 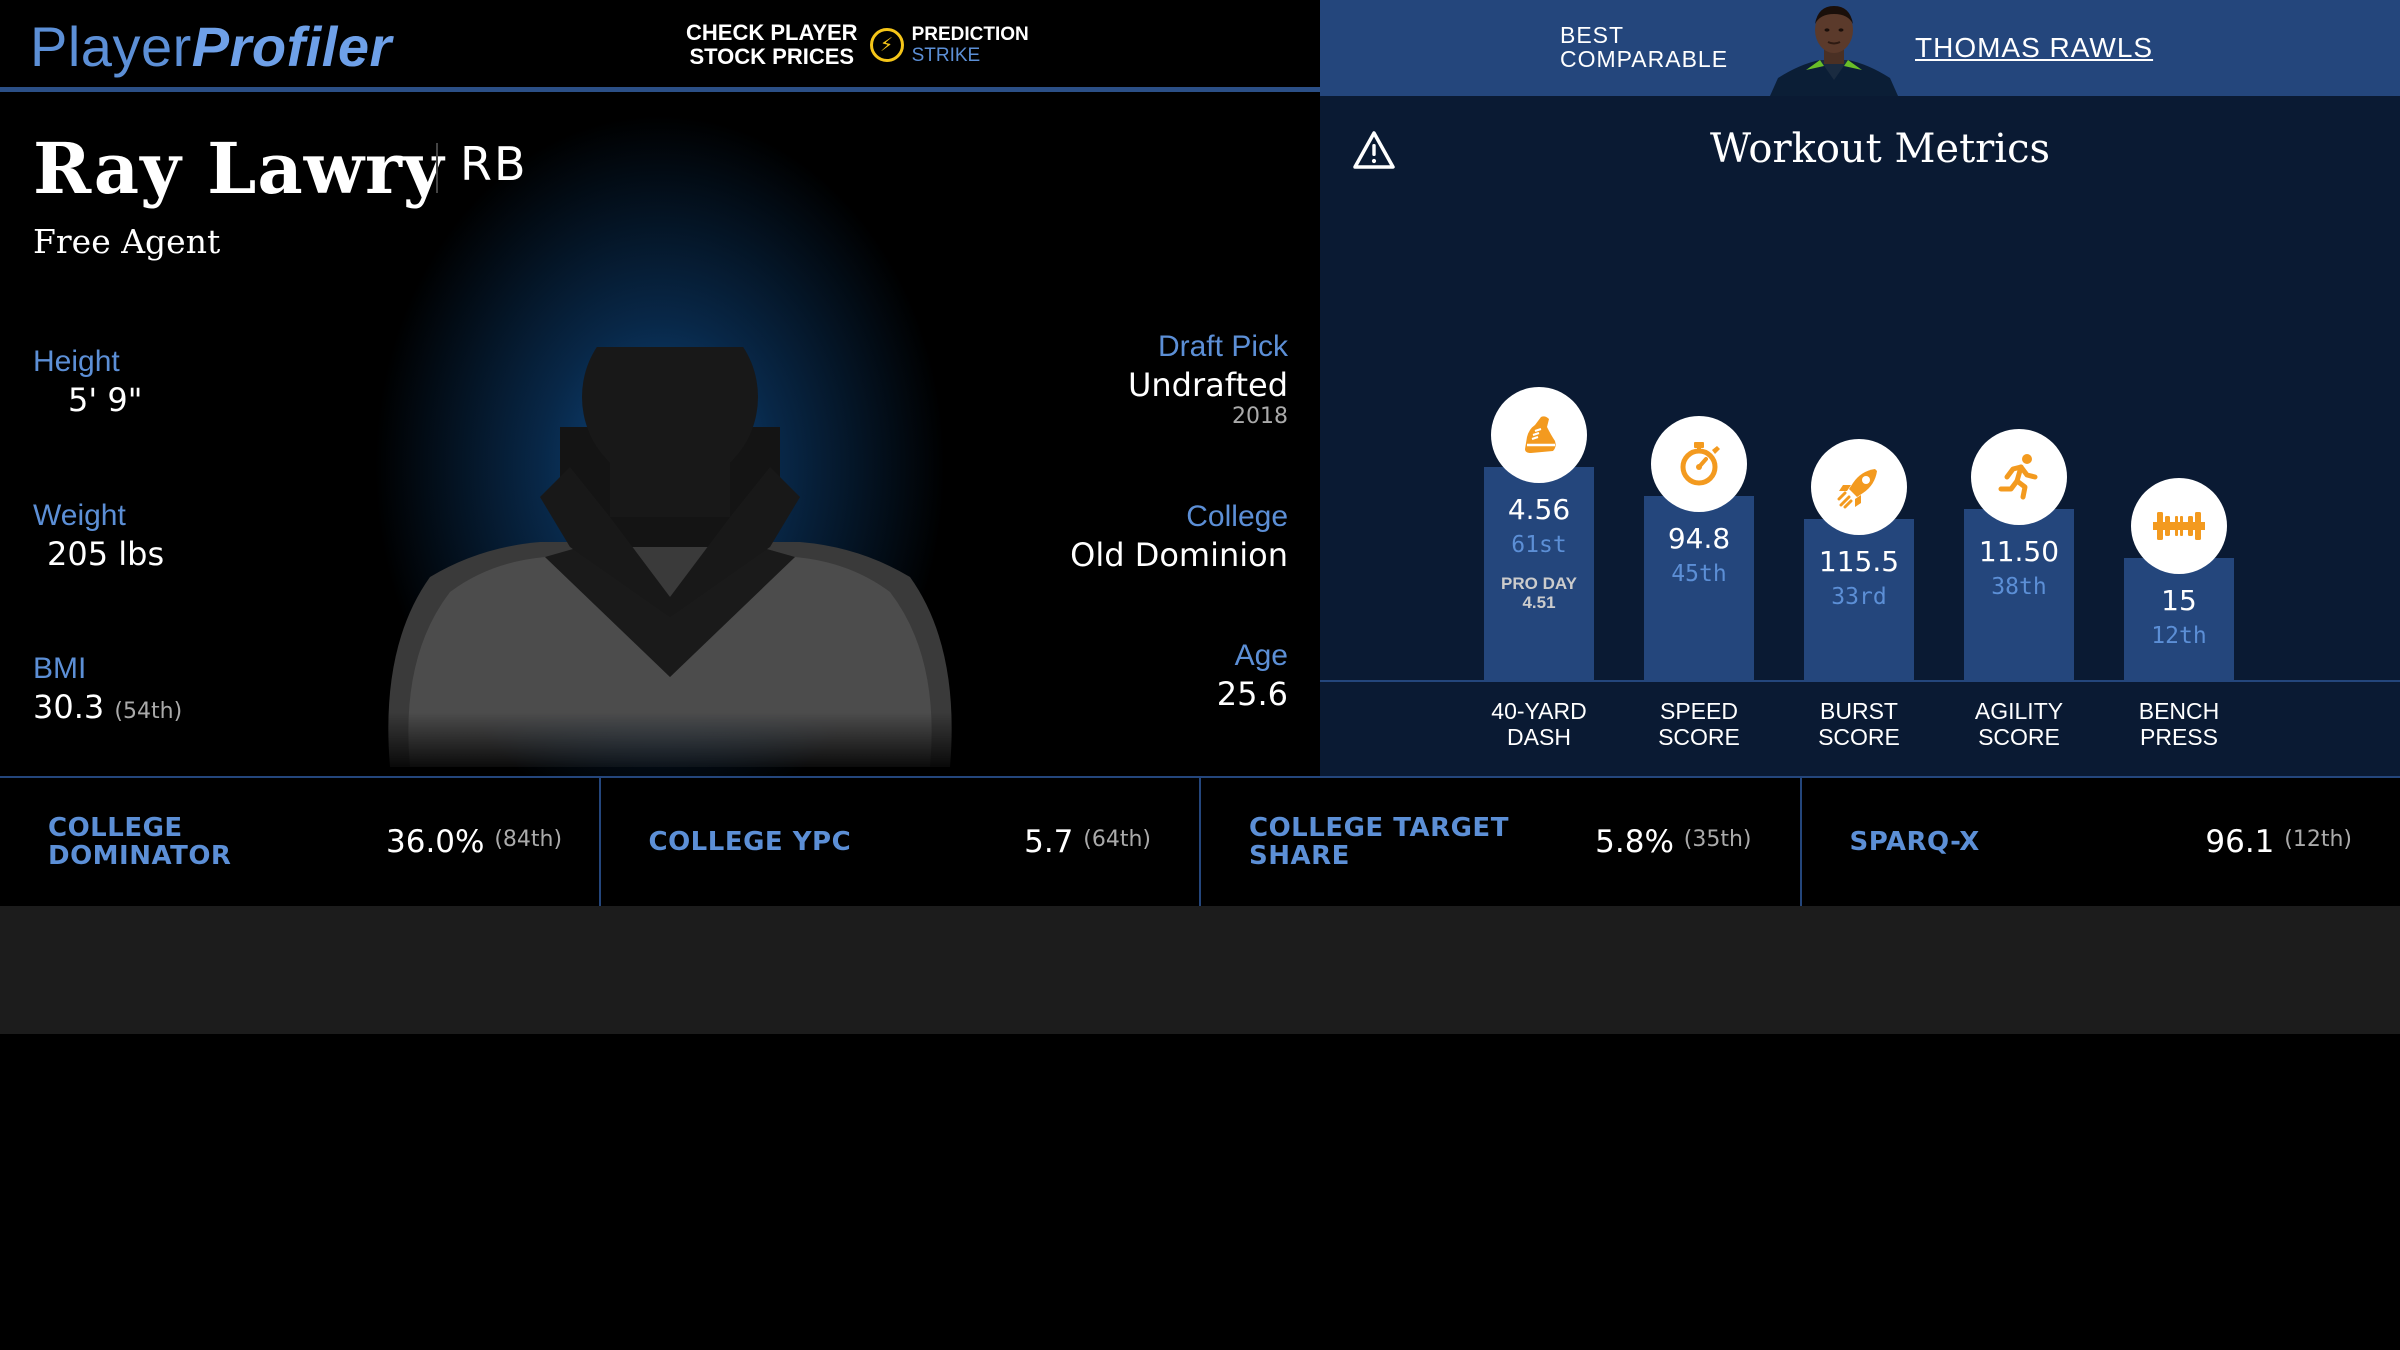 What do you see at coordinates (1699, 548) in the screenshot?
I see `metric-bar-speed-score: 94.8 45th` at bounding box center [1699, 548].